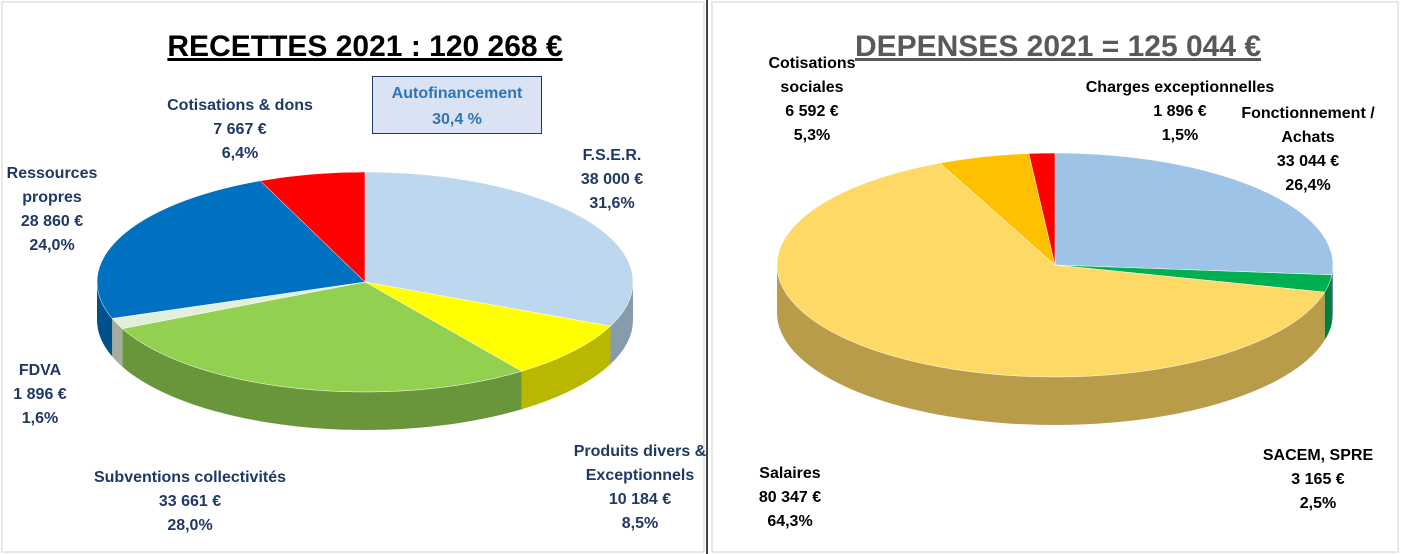 This screenshot has height=554, width=1401. I want to click on amount-label: 6 592 €, so click(812, 111).